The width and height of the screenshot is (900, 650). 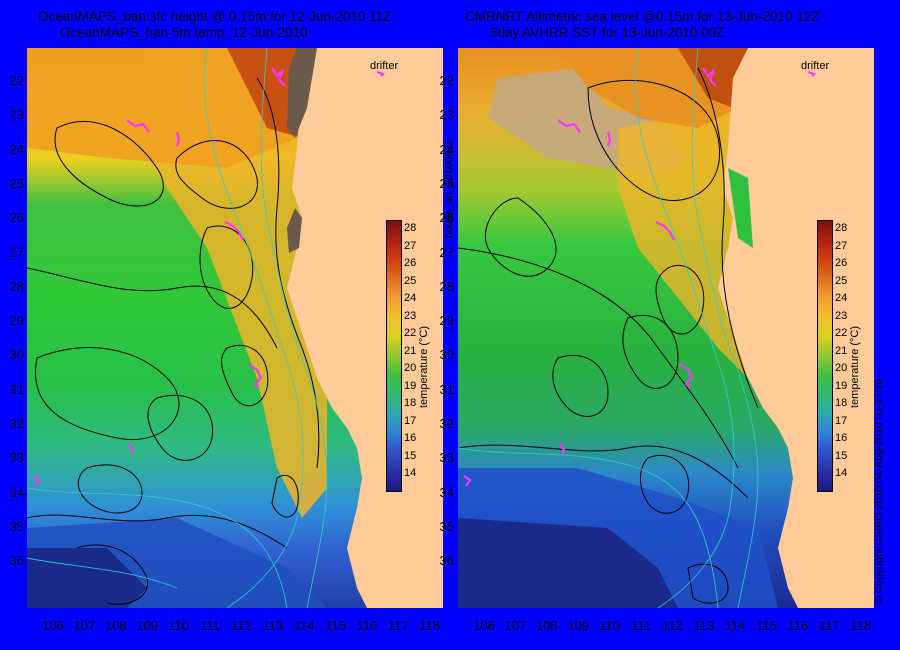 What do you see at coordinates (713, 78) in the screenshot?
I see `hot-north-spot` at bounding box center [713, 78].